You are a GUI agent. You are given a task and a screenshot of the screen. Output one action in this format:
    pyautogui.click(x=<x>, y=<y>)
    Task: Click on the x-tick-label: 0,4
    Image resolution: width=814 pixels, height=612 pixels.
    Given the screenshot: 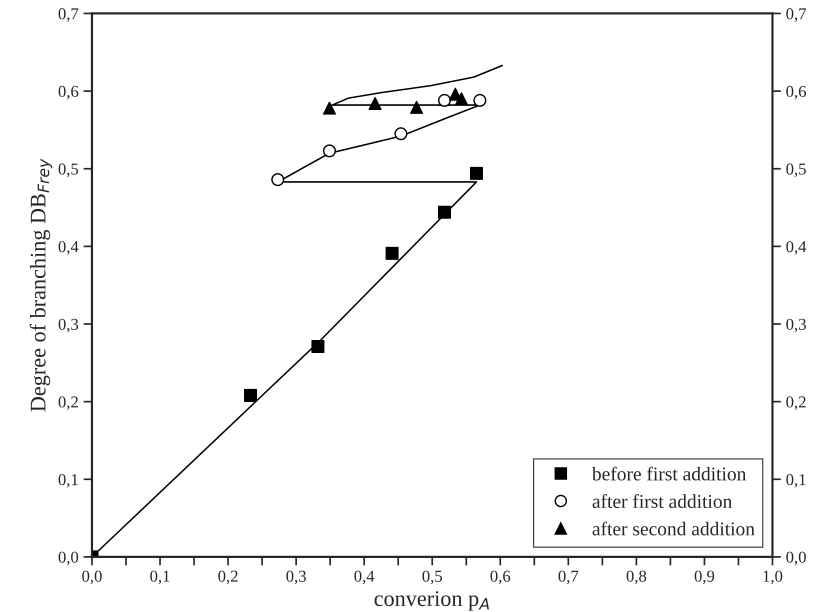 What is the action you would take?
    pyautogui.click(x=364, y=577)
    